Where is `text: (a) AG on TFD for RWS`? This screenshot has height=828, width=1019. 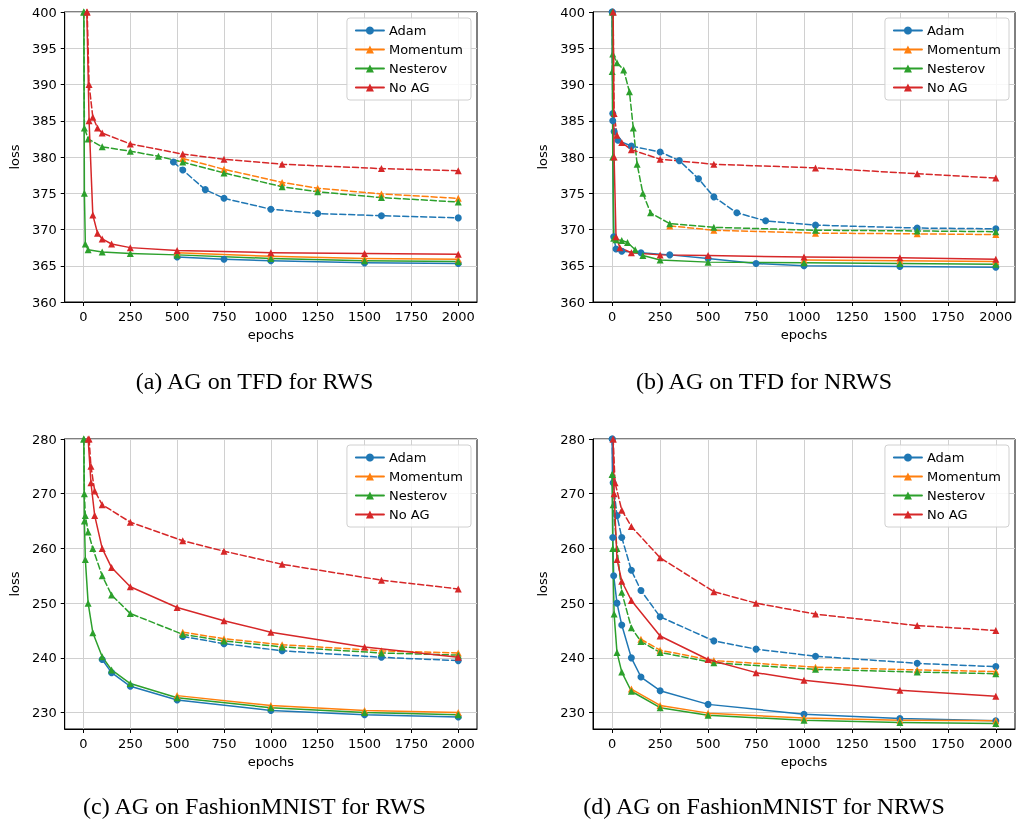
text: (a) AG on TFD for RWS is located at coordinates (254, 381).